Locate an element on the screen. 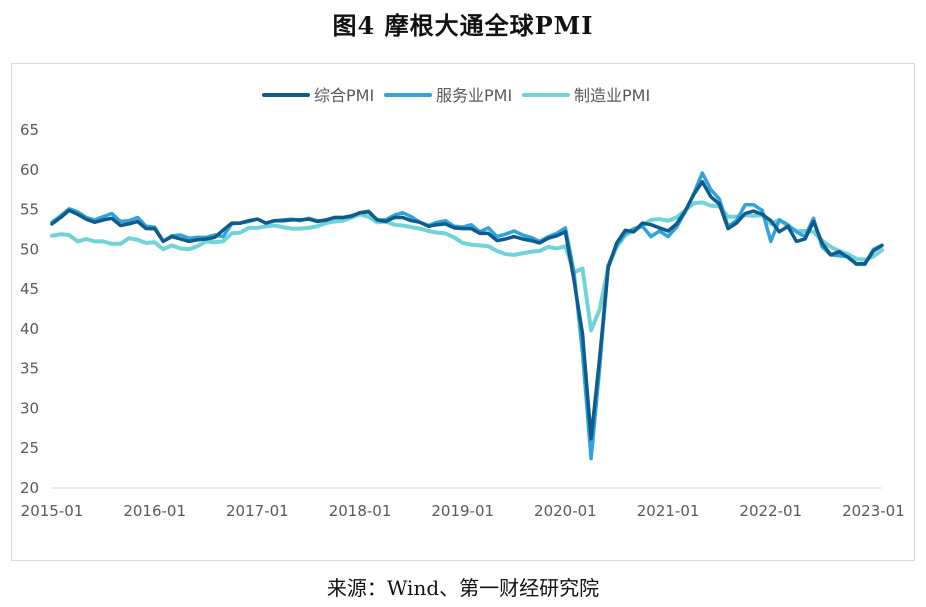 Image resolution: width=926 pixels, height=607 pixels. x-tick-label: 2019-01 is located at coordinates (462, 511).